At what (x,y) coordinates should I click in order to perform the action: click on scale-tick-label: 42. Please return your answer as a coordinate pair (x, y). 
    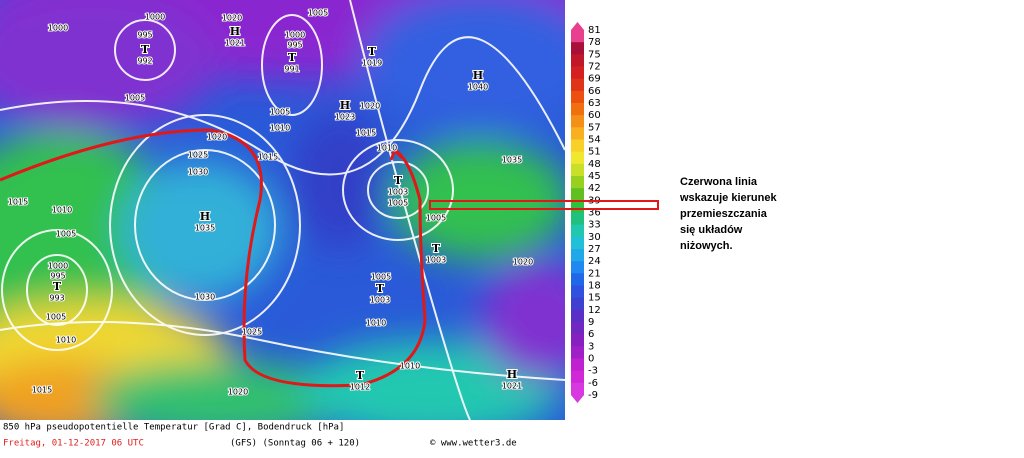
    Looking at the image, I should click on (594, 188).